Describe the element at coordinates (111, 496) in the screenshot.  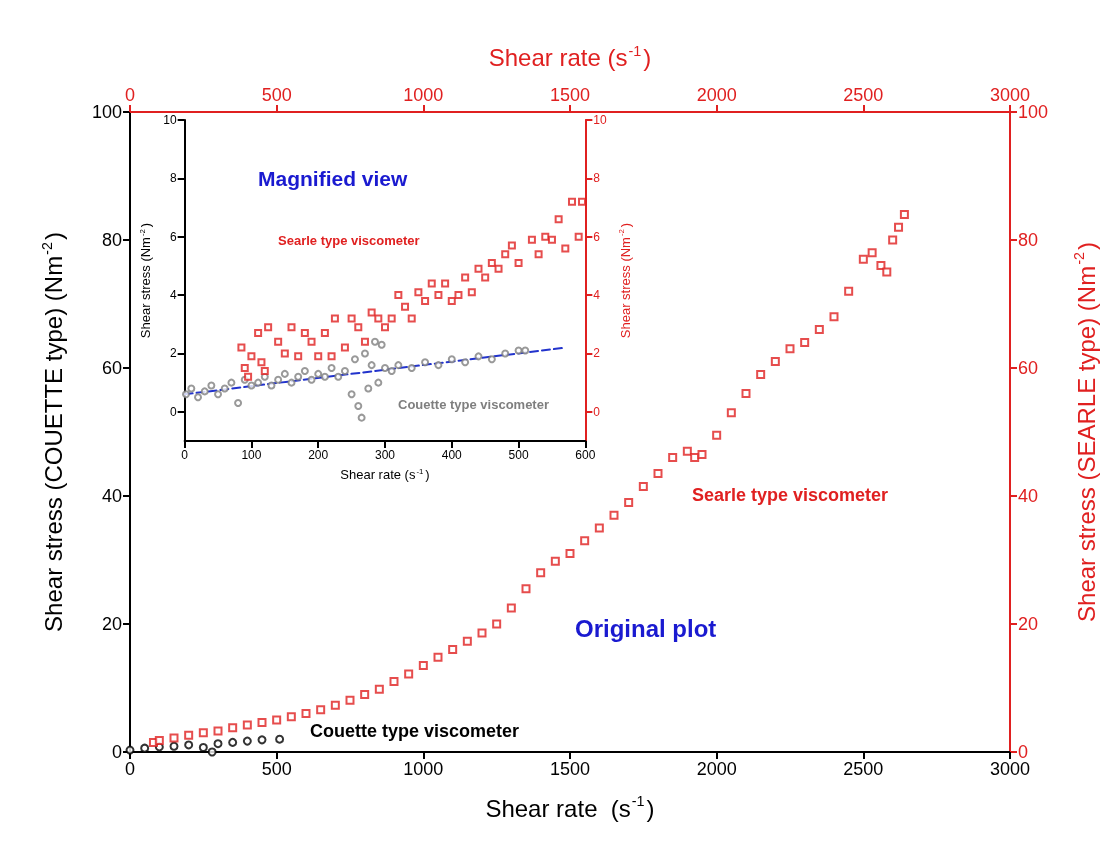
I see `y-tick-label: 40` at that location.